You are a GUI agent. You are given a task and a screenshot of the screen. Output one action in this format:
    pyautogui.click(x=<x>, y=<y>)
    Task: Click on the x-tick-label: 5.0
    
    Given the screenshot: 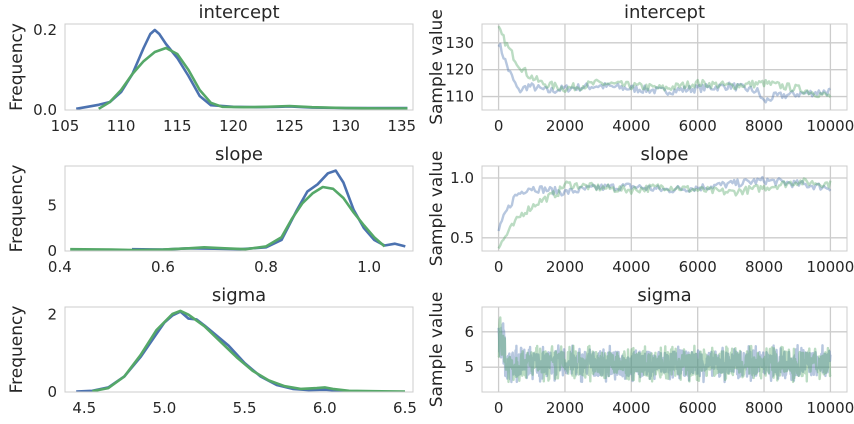 What is the action you would take?
    pyautogui.click(x=164, y=408)
    